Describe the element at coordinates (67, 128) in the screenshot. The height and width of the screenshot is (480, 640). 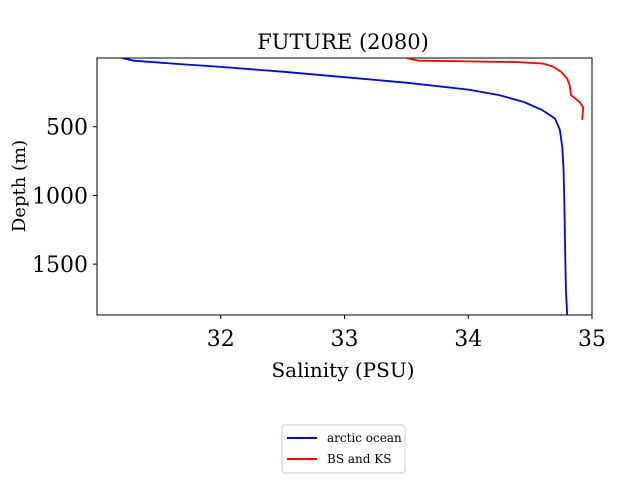
I see `y-tick-label: 500` at that location.